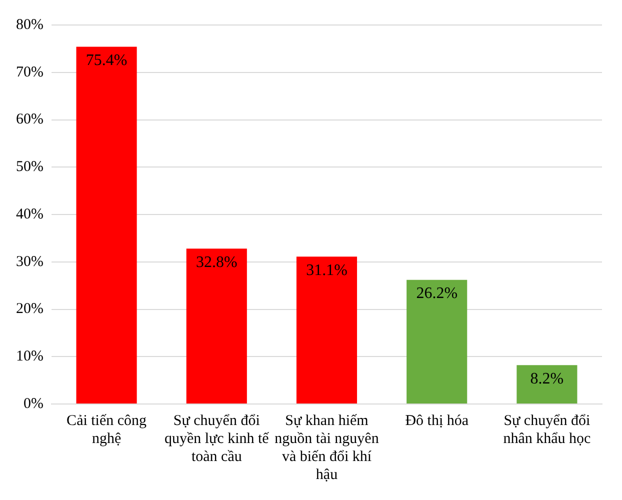 The image size is (622, 500). Describe the element at coordinates (30, 262) in the screenshot. I see `y-tick-label: 30%` at that location.